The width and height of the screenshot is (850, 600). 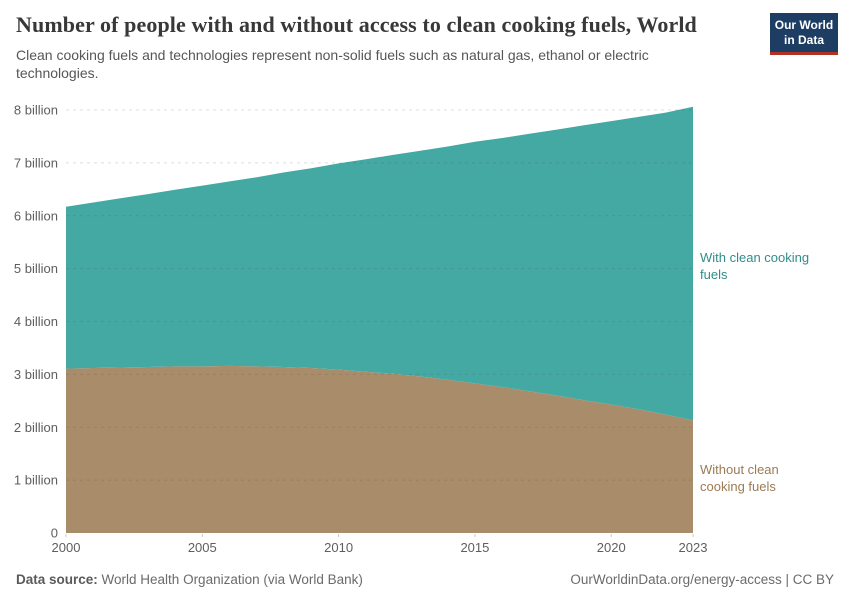 I want to click on x-axis-tick-label: 2005, so click(x=202, y=547).